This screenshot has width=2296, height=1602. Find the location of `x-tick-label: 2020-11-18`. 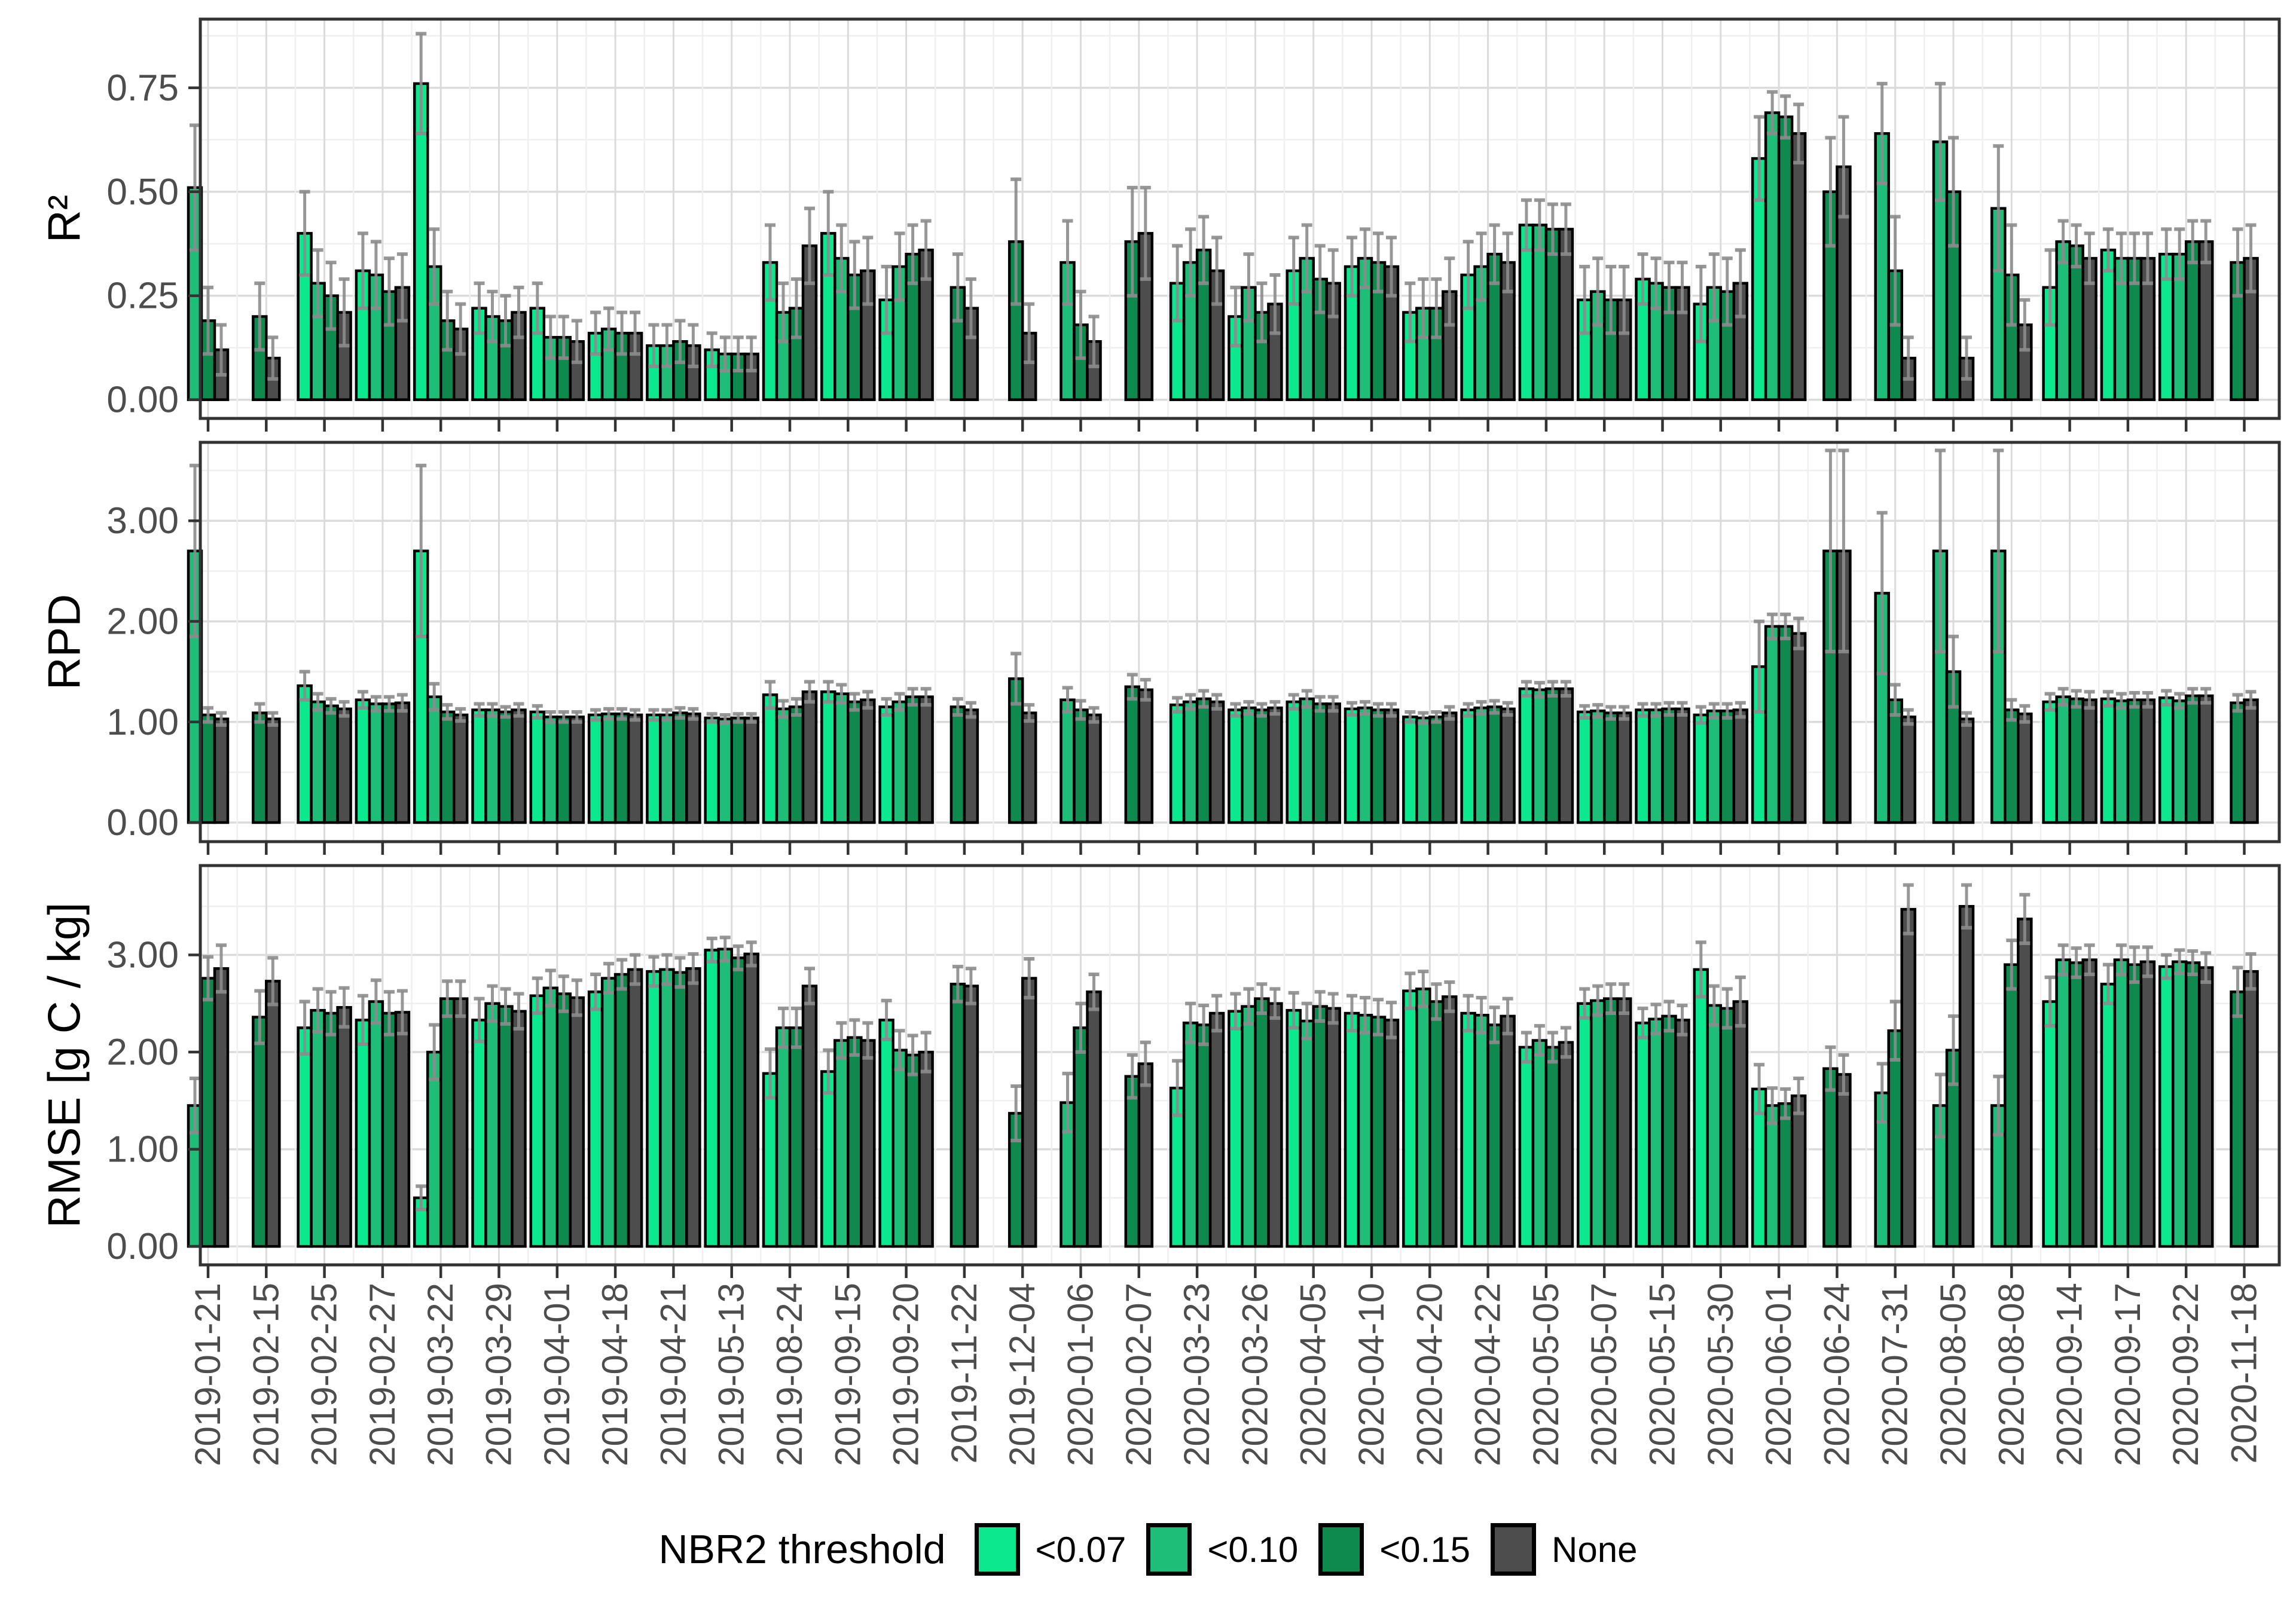

x-tick-label: 2020-11-18 is located at coordinates (2244, 1373).